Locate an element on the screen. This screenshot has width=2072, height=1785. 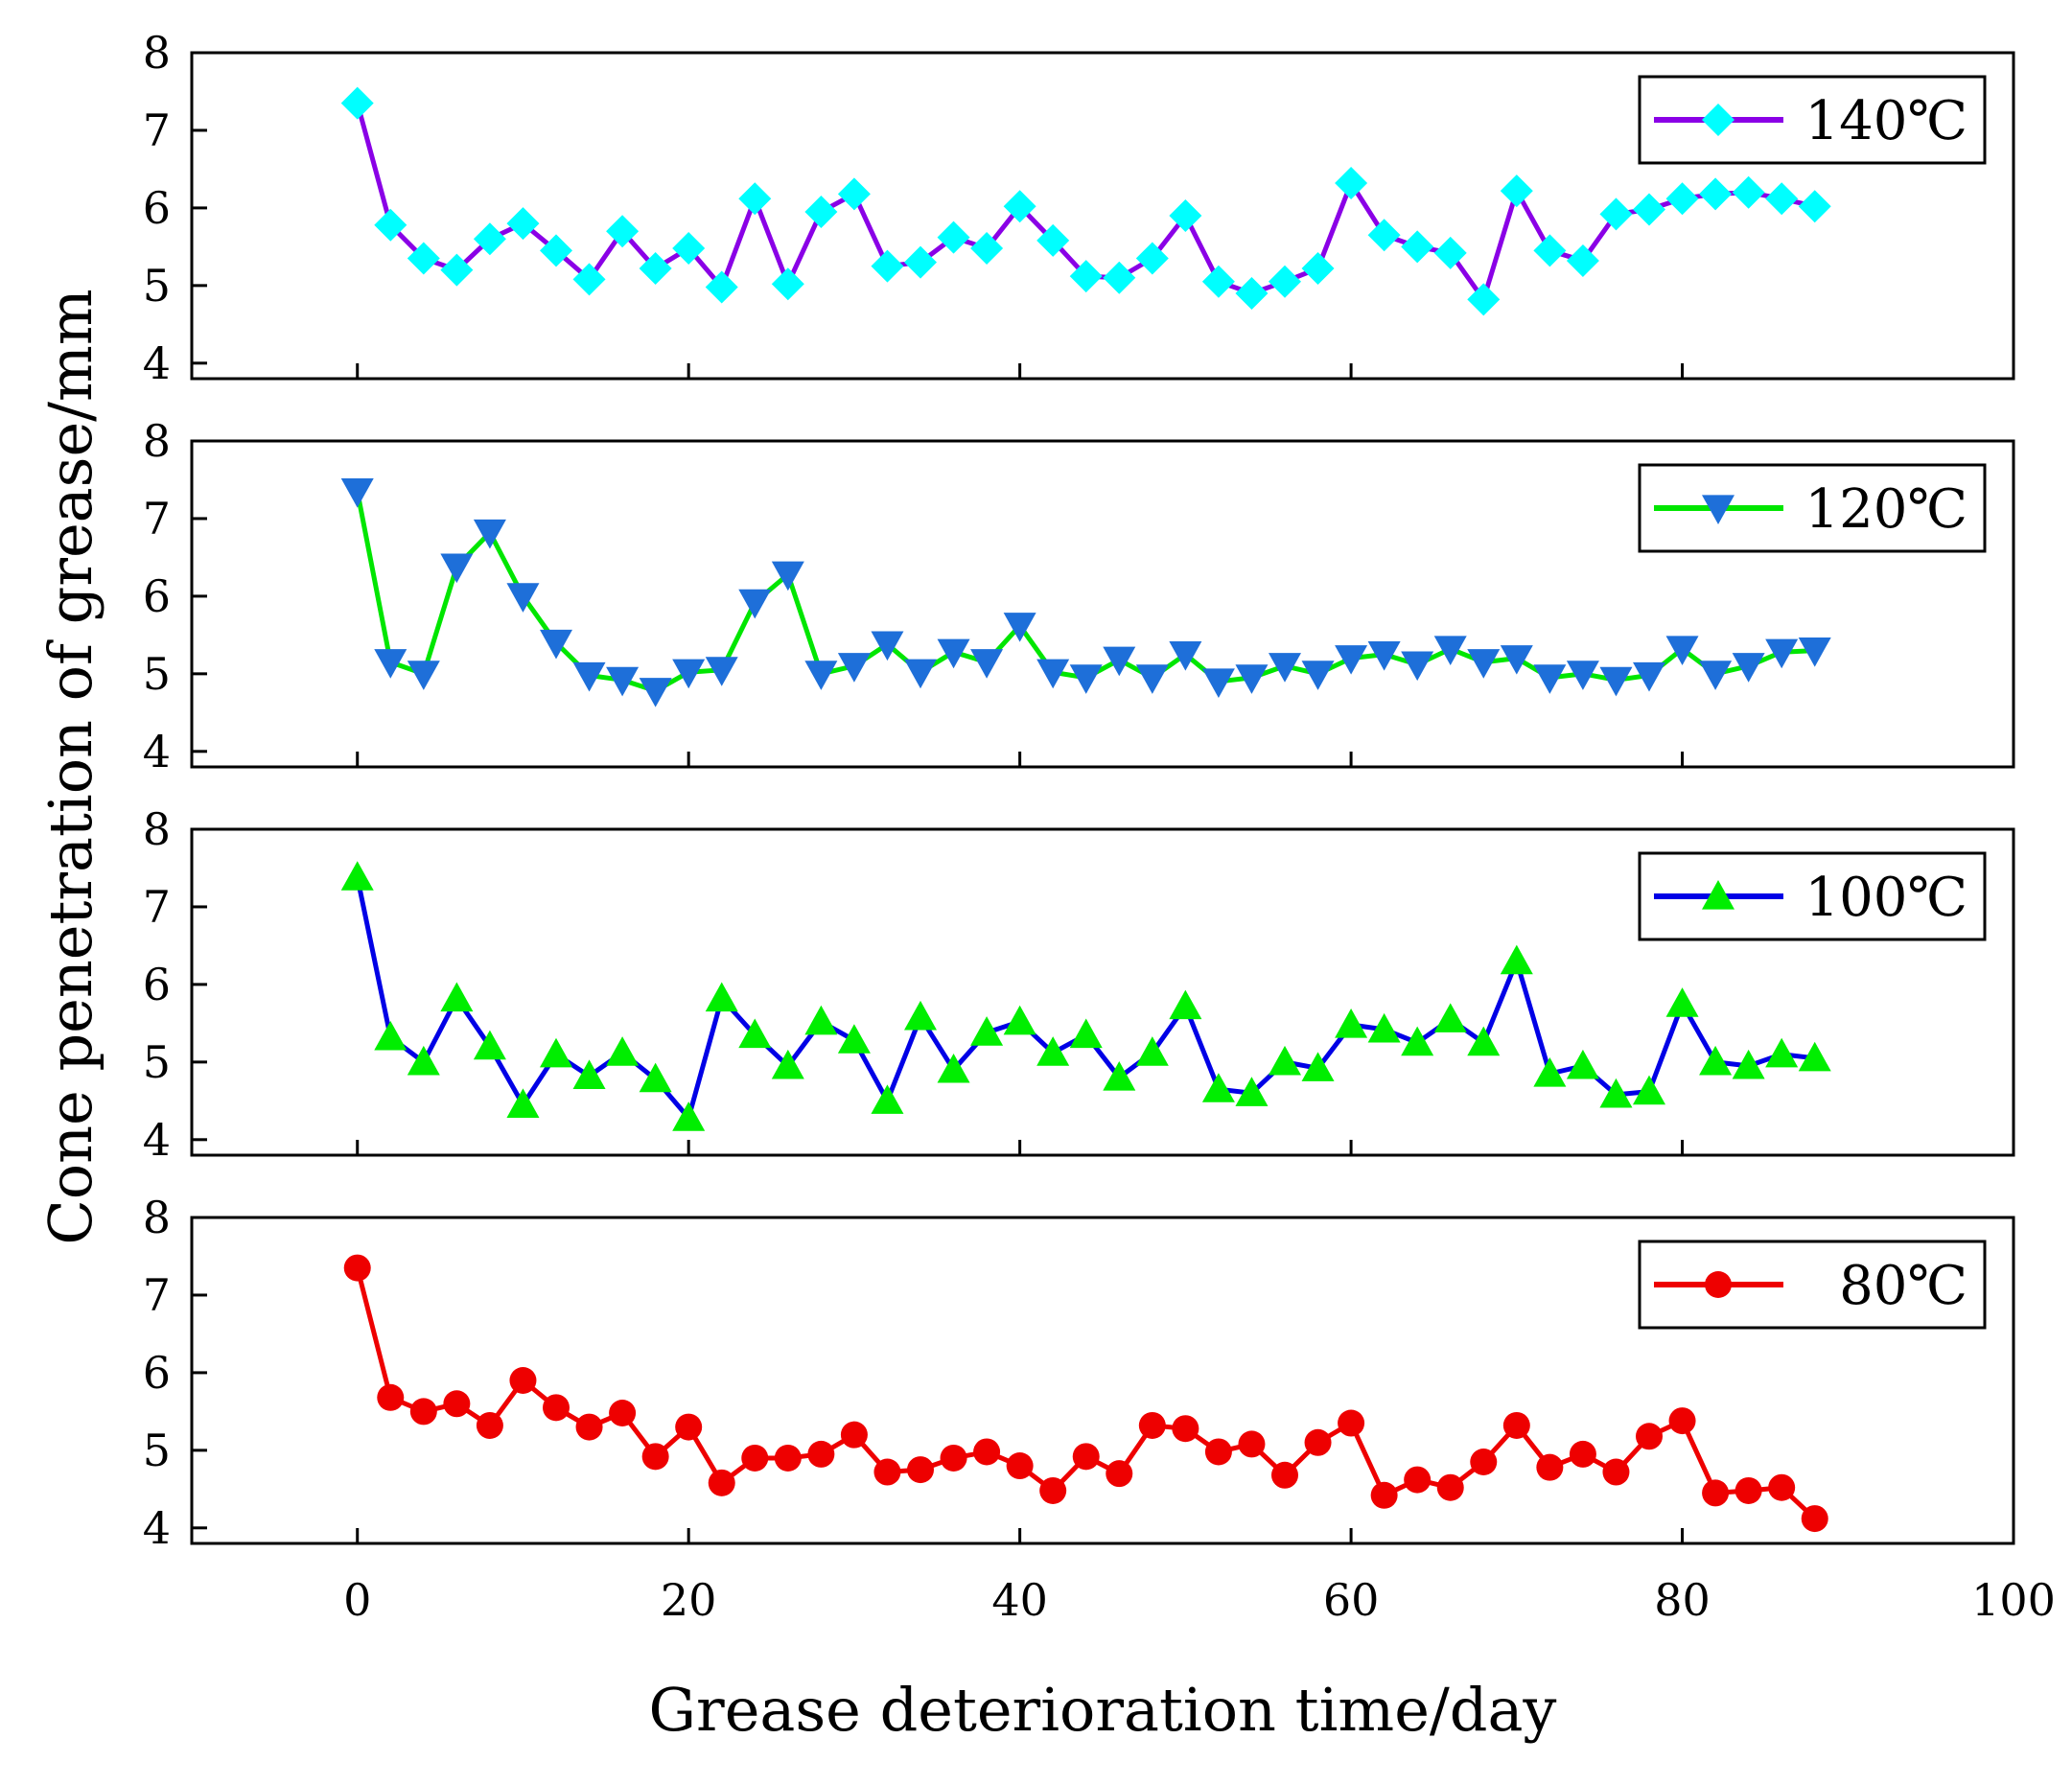
x-tick-label: 60 is located at coordinates (1351, 1600).